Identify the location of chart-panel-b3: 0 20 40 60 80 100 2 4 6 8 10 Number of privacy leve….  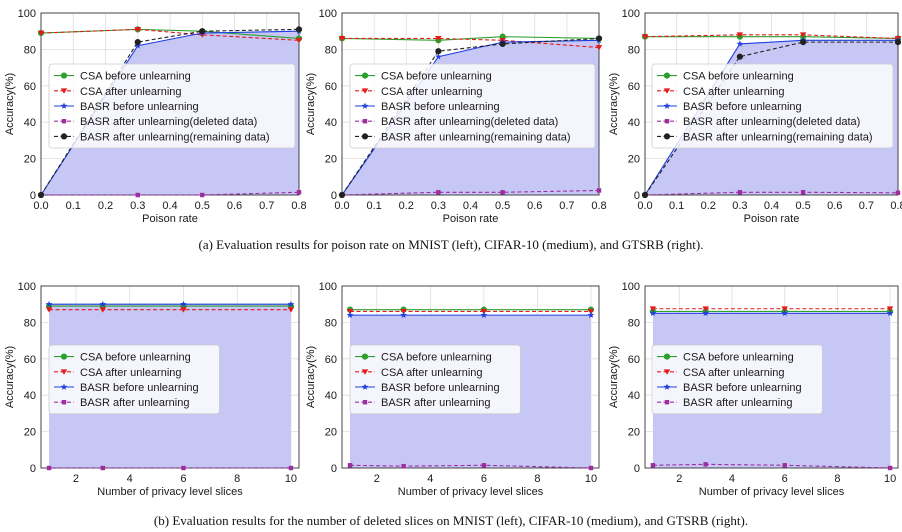
(753, 389).